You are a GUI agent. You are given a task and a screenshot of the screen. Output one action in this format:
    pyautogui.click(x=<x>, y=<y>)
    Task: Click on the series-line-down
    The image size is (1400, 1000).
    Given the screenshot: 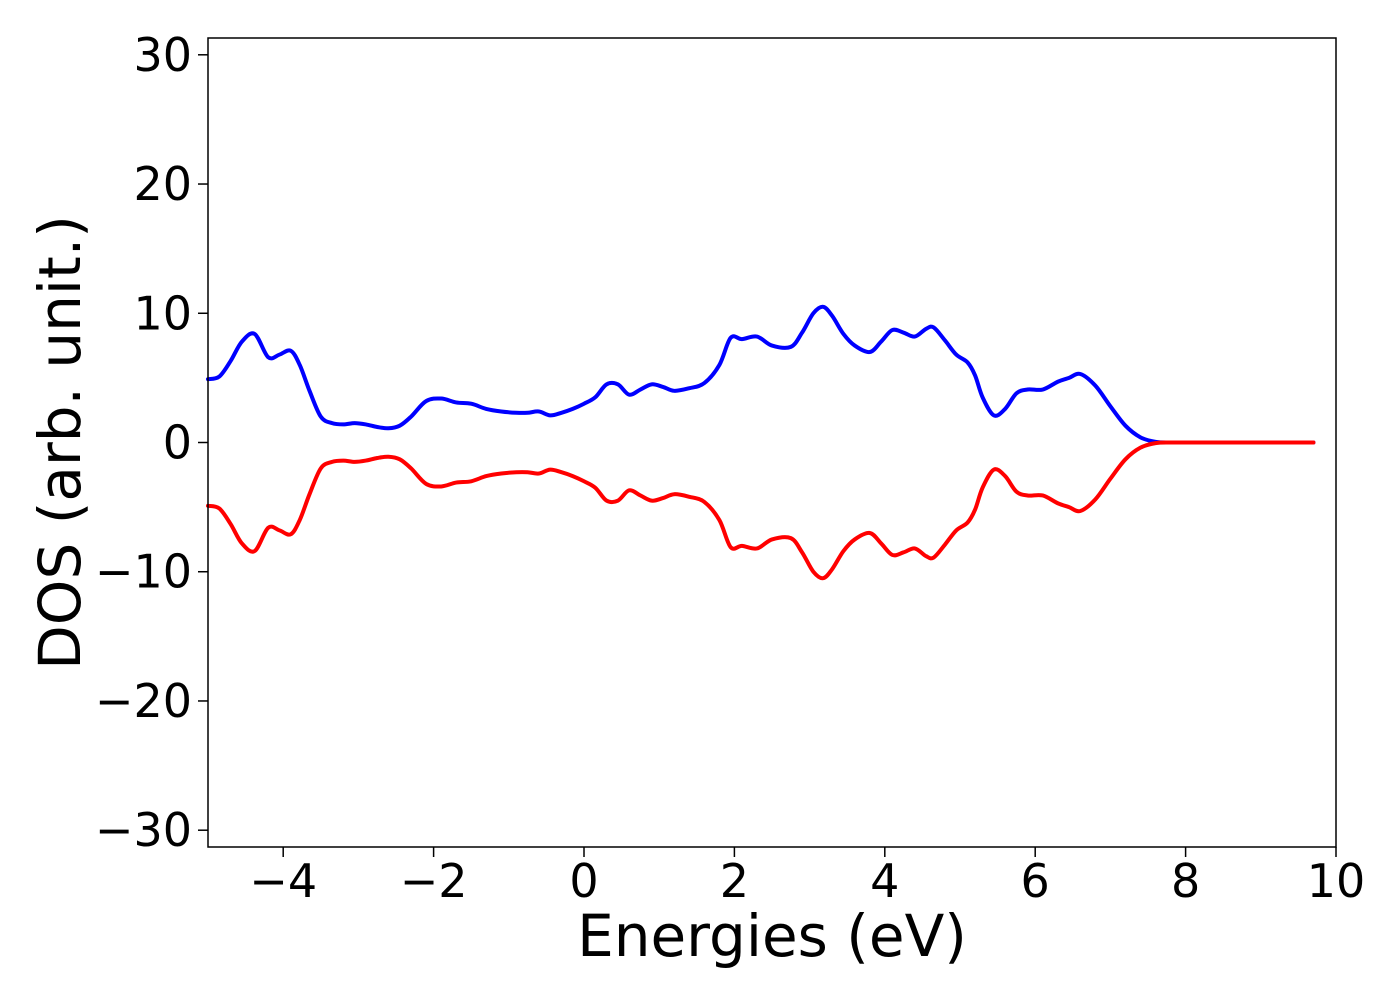 What is the action you would take?
    pyautogui.click(x=761, y=510)
    